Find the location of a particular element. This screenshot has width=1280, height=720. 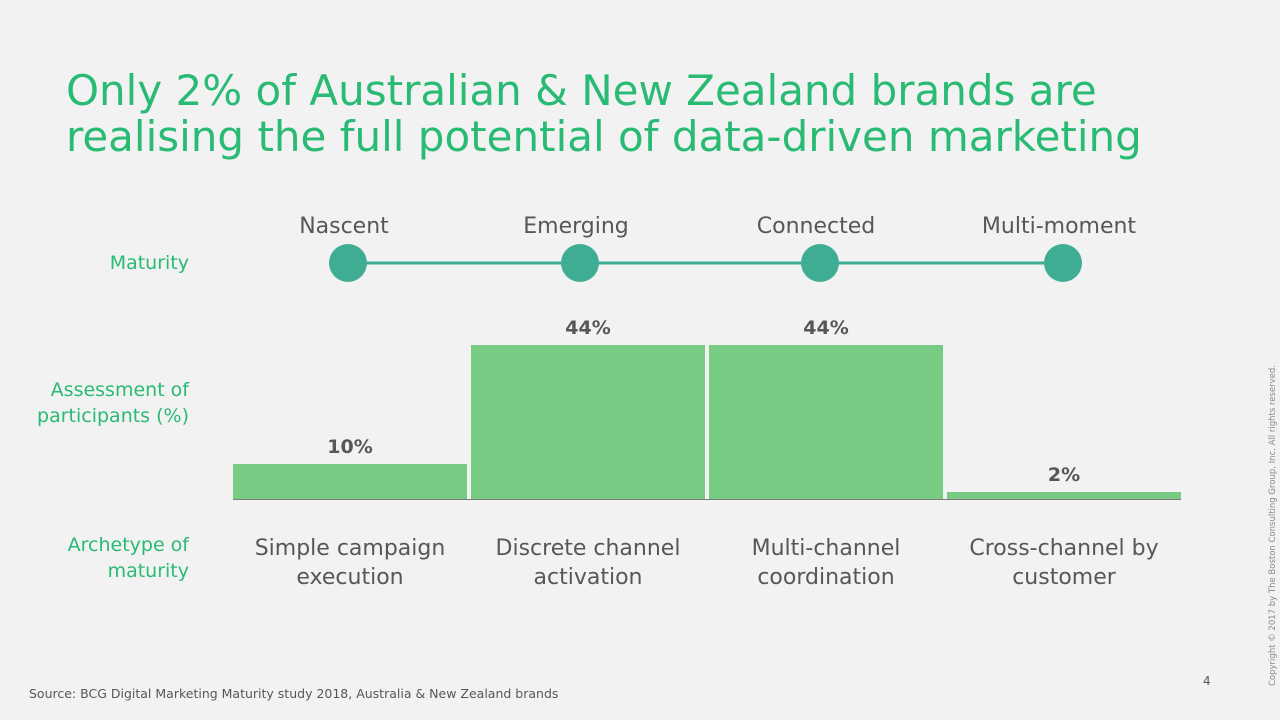

category-label-4-line-2: customer is located at coordinates (1064, 577).